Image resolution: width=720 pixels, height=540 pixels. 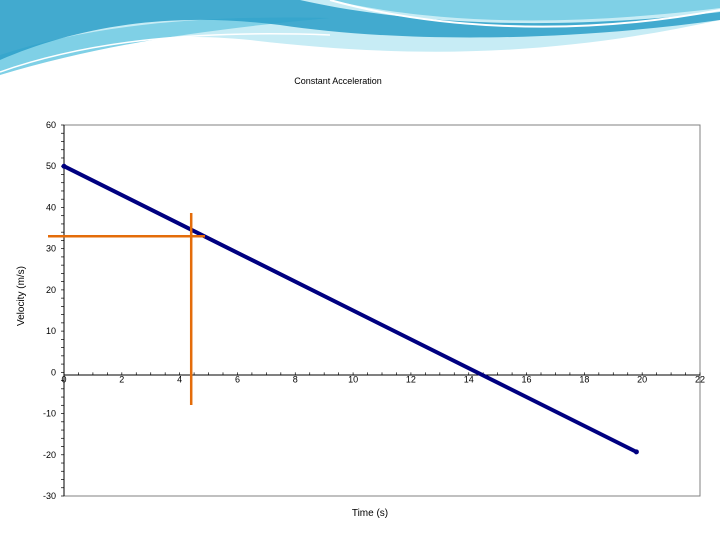 I want to click on y-tick-label: 60, so click(x=51, y=125).